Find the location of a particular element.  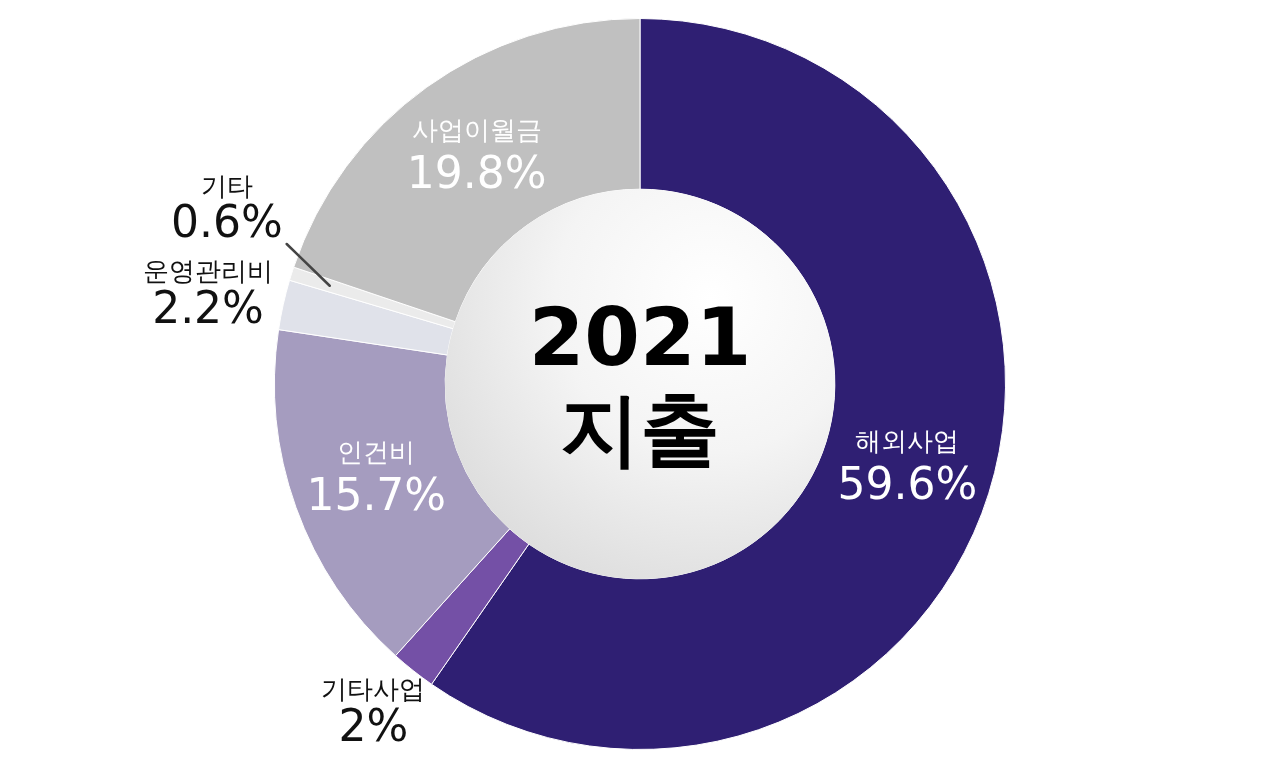

data-label: 19.8% is located at coordinates (476, 172).